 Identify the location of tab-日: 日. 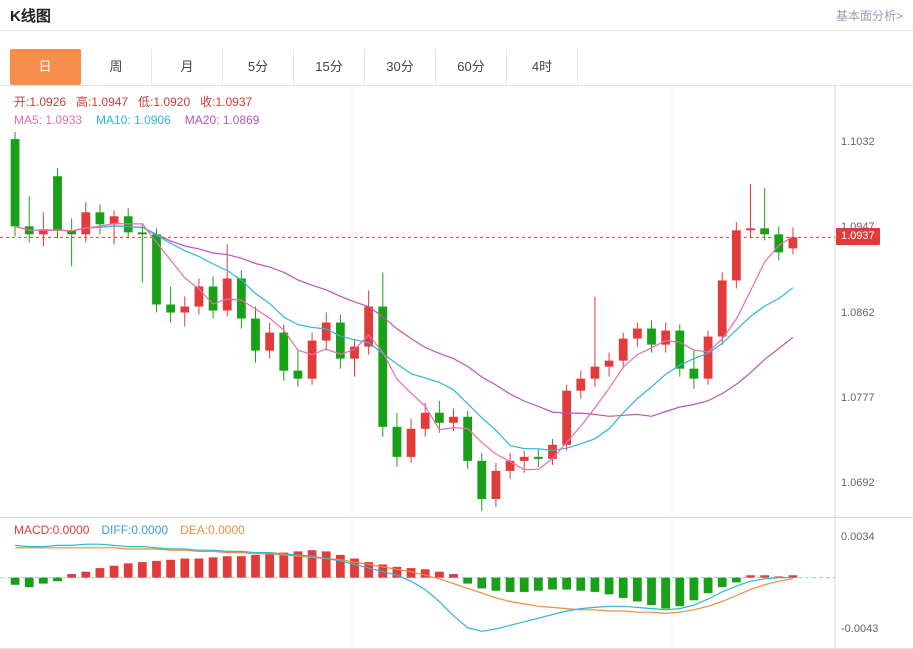
(45, 67).